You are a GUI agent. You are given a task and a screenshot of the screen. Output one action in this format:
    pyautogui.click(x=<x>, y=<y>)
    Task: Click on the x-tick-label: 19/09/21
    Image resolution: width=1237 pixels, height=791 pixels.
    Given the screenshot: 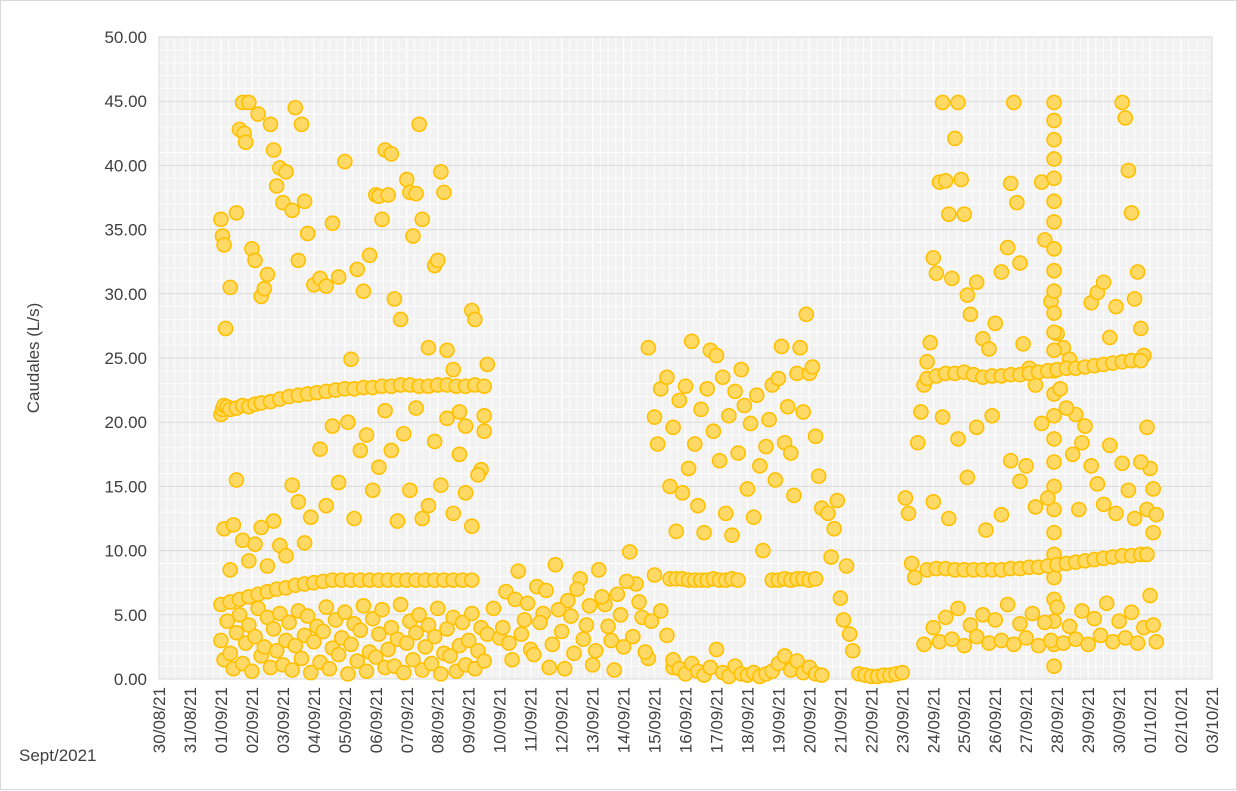 What is the action you would take?
    pyautogui.click(x=778, y=720)
    